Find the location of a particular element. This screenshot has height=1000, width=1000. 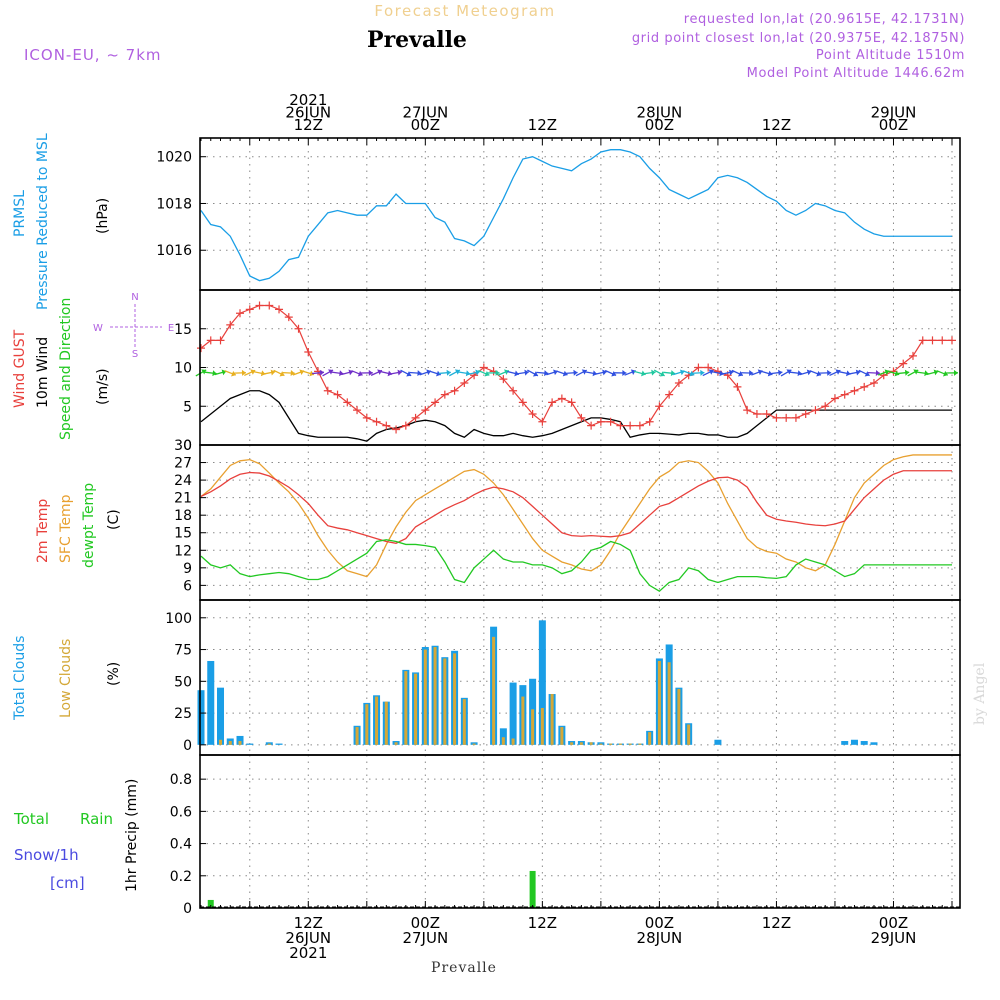

top-time-label-3-1: 00Z is located at coordinates (659, 125).